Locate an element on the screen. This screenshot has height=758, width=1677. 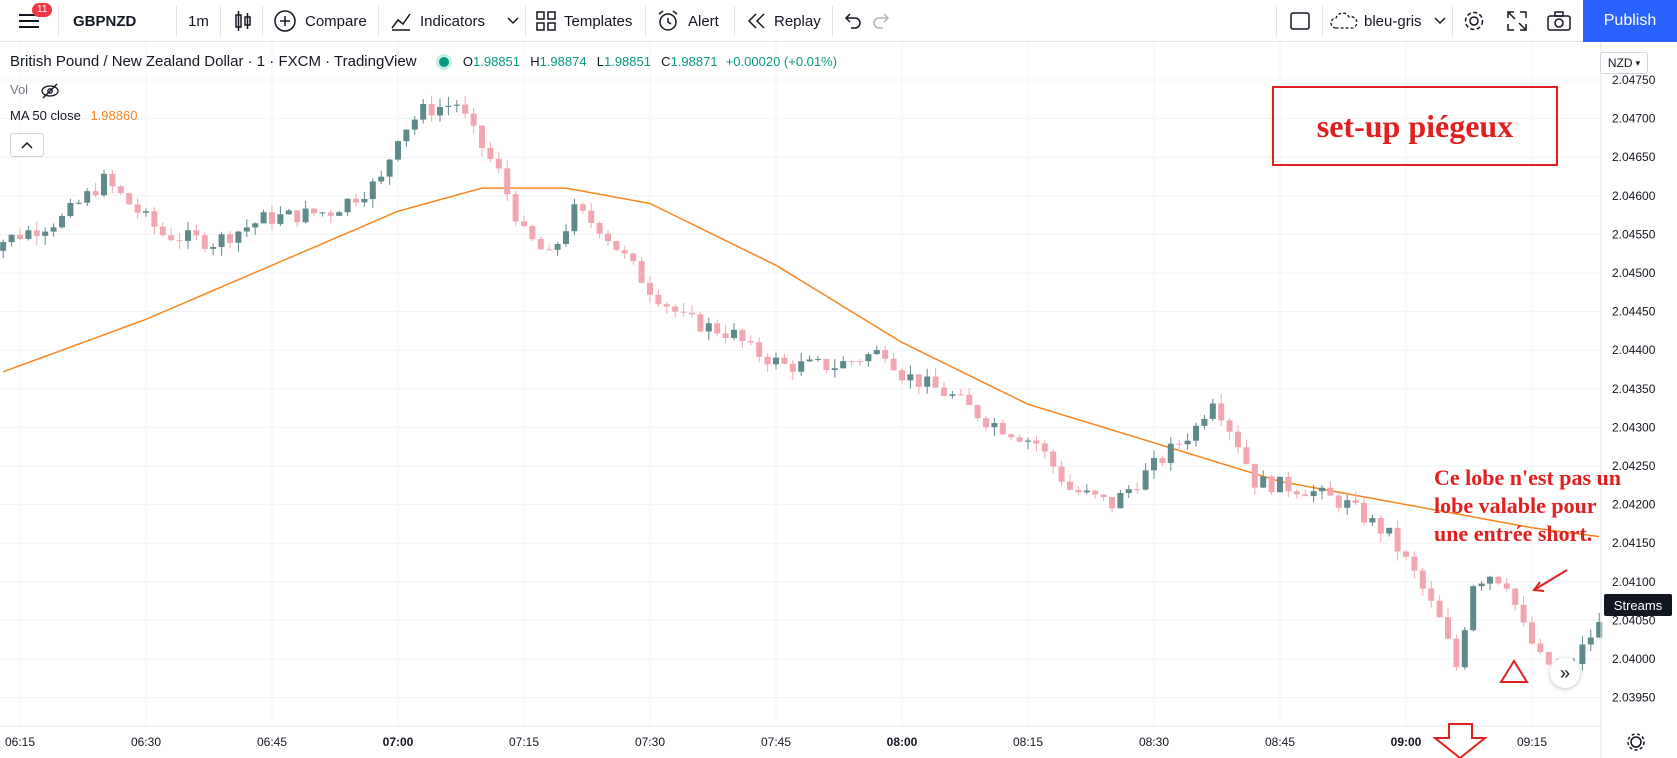
chevron-up-icon is located at coordinates (27, 145).